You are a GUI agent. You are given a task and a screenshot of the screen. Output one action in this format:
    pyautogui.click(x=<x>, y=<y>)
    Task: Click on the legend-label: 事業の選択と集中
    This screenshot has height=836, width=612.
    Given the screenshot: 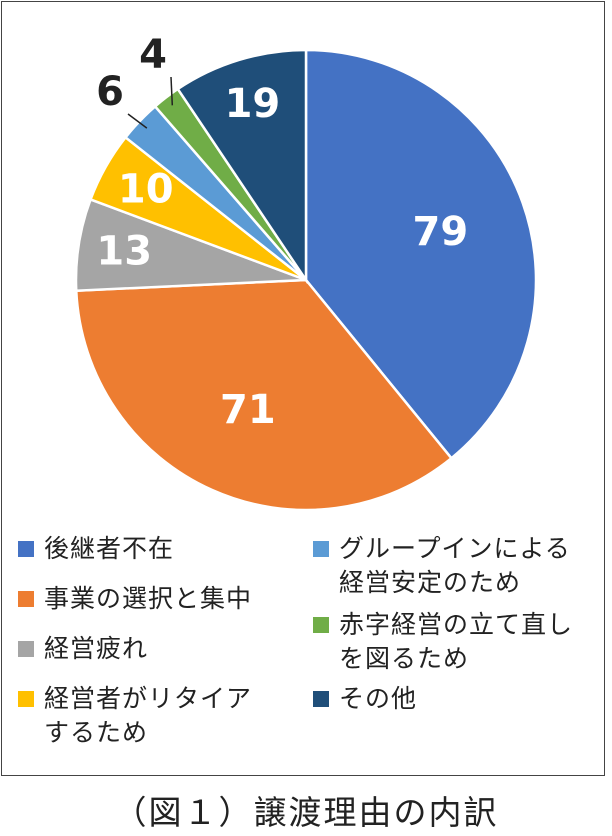 What is the action you would take?
    pyautogui.click(x=148, y=599)
    